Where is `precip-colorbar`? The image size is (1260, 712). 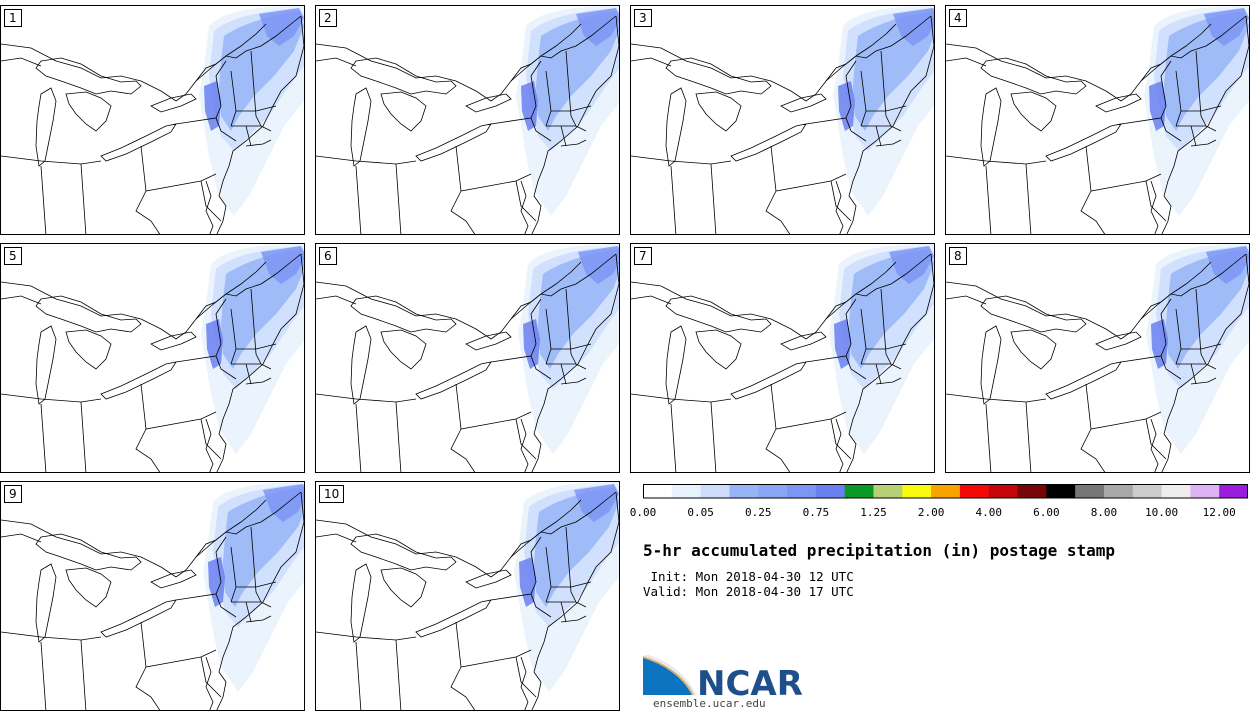 precip-colorbar is located at coordinates (945, 491).